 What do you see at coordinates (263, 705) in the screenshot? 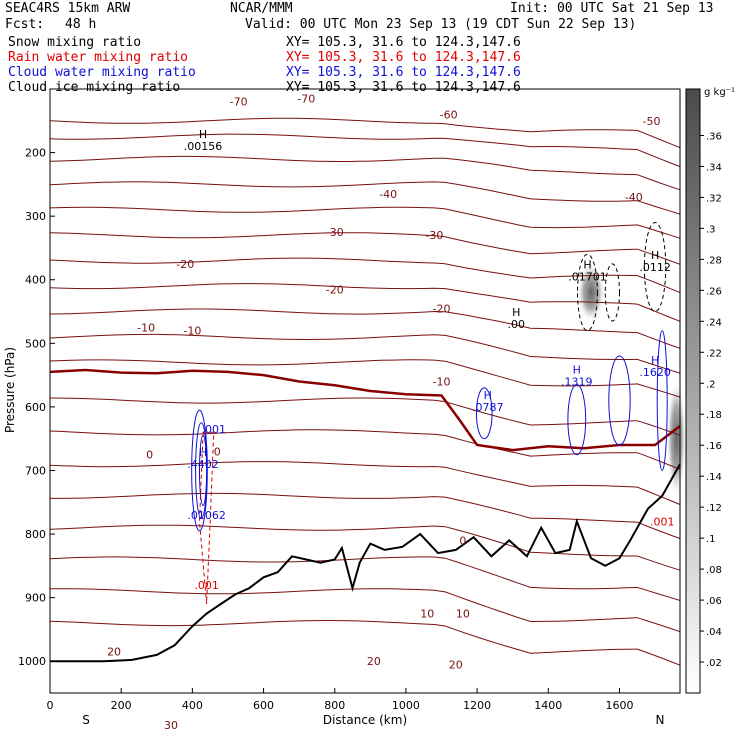
I see `x-tick-label: 600` at bounding box center [263, 705].